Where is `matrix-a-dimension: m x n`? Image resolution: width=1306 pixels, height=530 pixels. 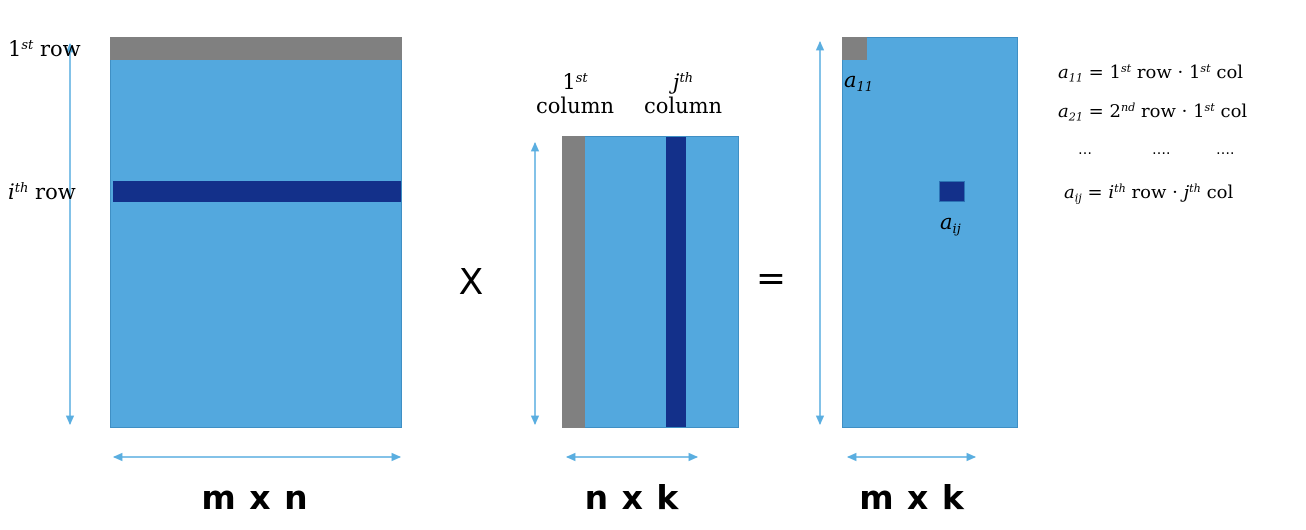
matrix-a-dimension: m x n is located at coordinates (255, 497).